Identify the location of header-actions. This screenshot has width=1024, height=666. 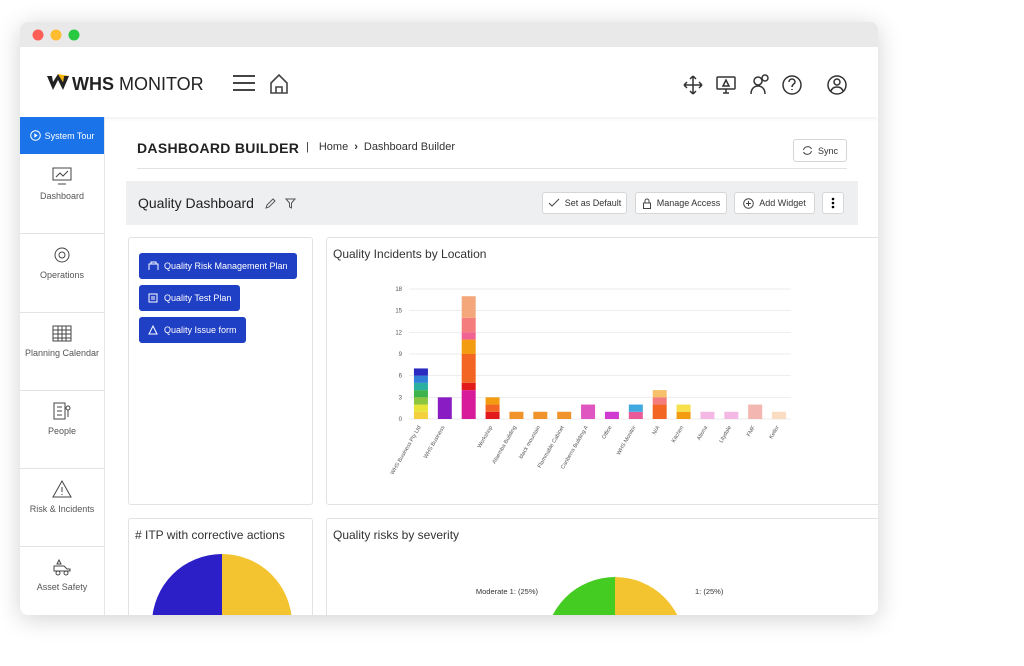
(765, 85).